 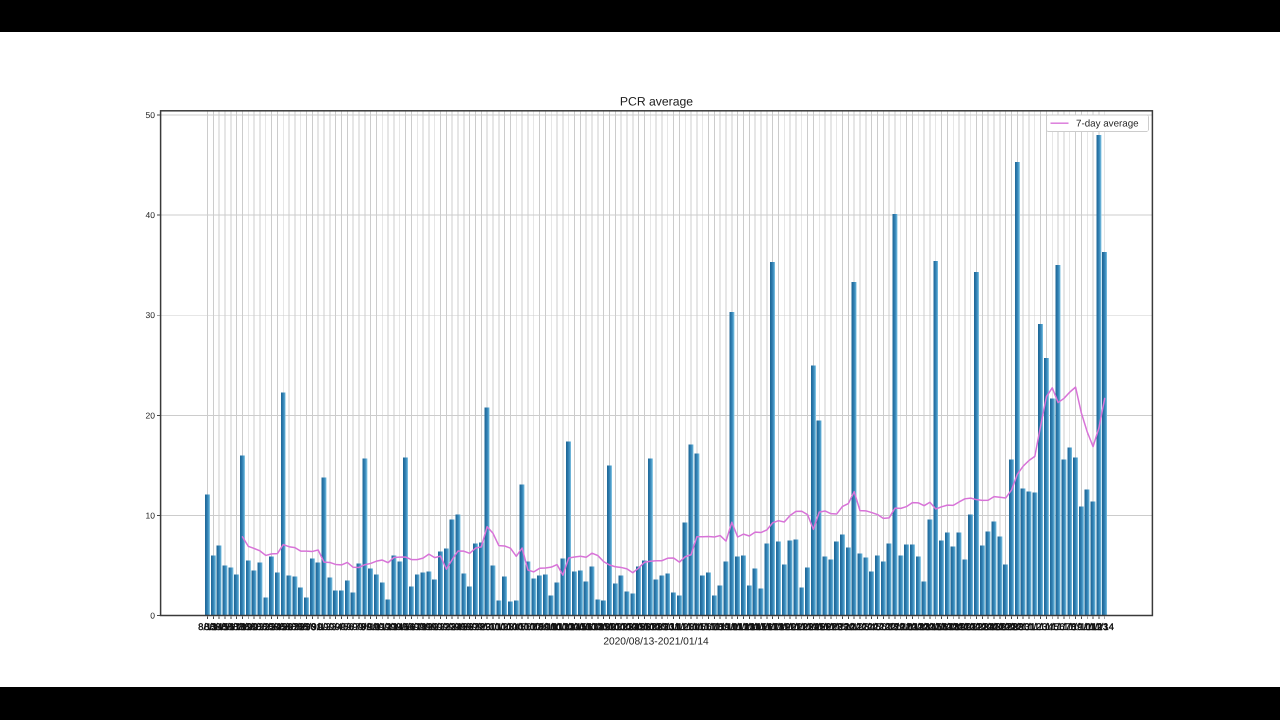 I want to click on svg-text: 12/18, so click(x=947, y=627).